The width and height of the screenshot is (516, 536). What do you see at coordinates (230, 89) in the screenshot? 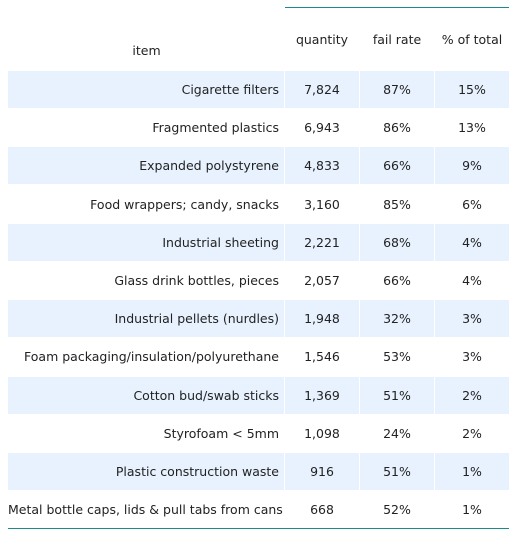
I see `cell-item: Cigarette filters` at bounding box center [230, 89].